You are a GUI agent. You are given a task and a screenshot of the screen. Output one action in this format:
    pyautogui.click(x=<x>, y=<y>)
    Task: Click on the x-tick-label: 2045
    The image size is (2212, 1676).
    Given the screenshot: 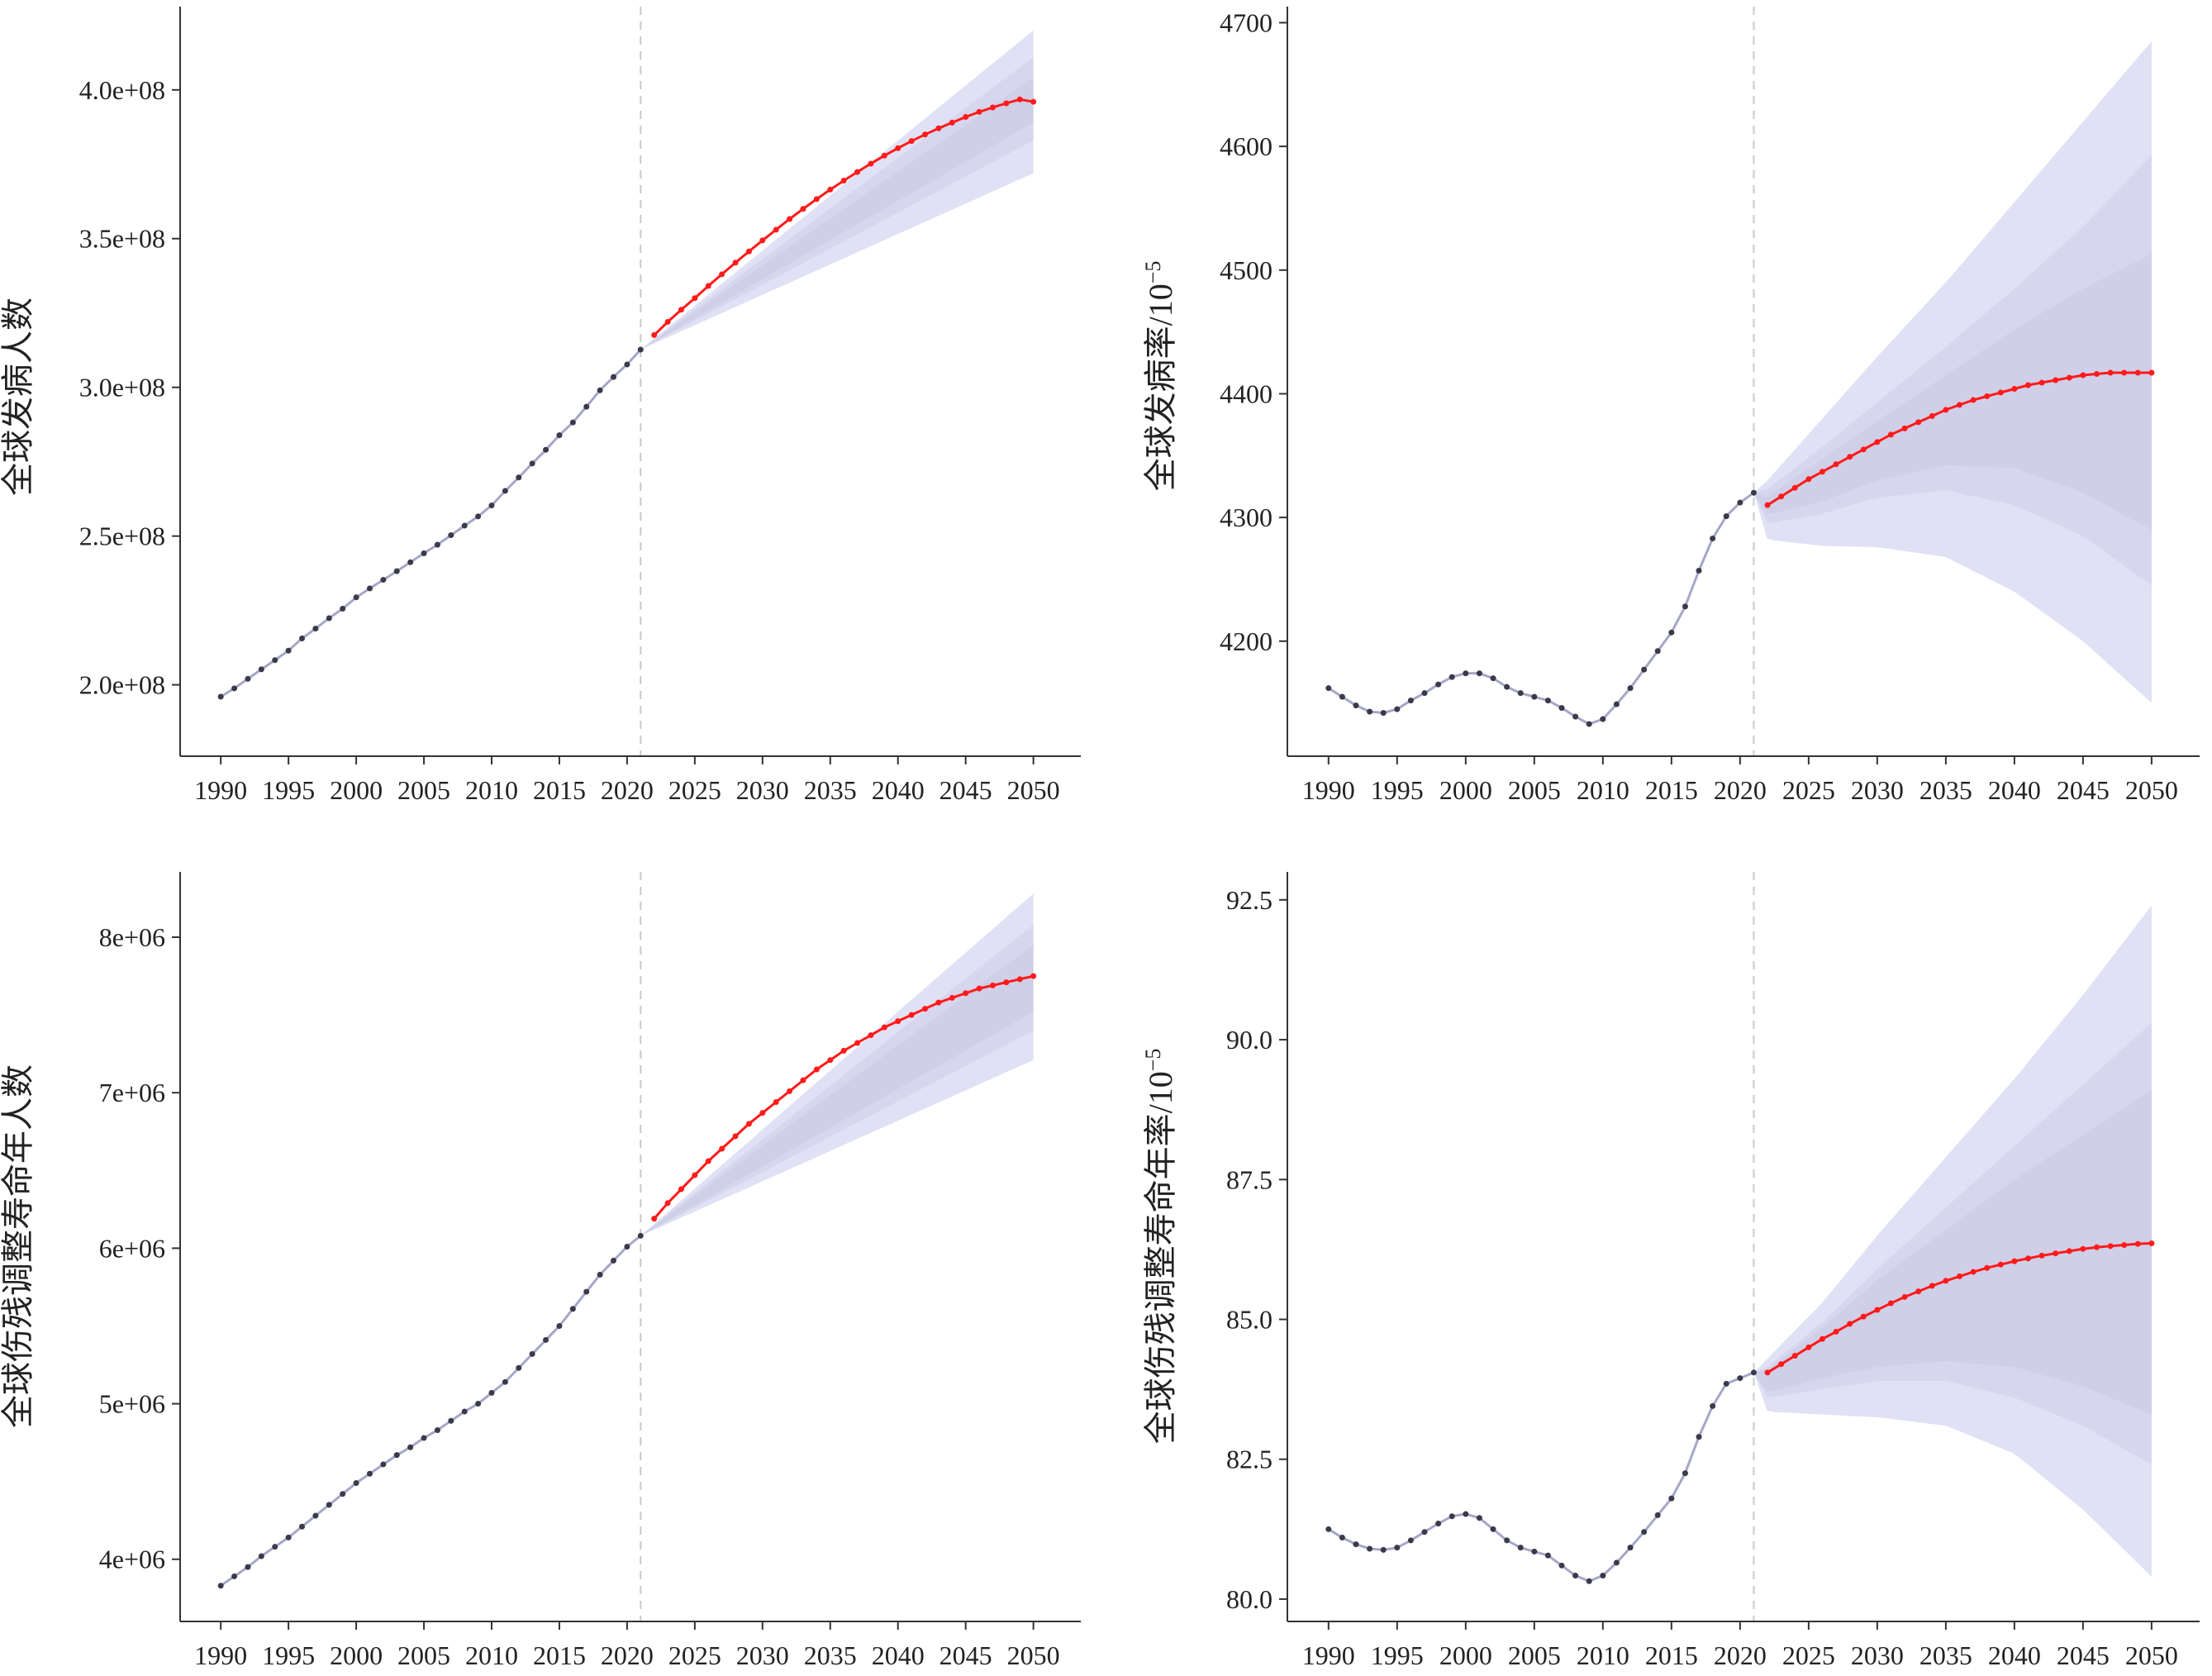 What is the action you would take?
    pyautogui.click(x=966, y=1655)
    